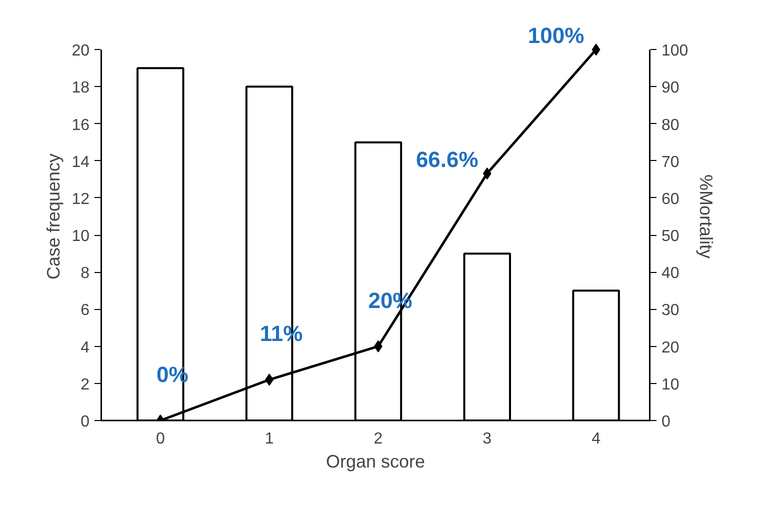 The width and height of the screenshot is (759, 505). Describe the element at coordinates (671, 88) in the screenshot. I see `y2-tick-label: 90` at that location.